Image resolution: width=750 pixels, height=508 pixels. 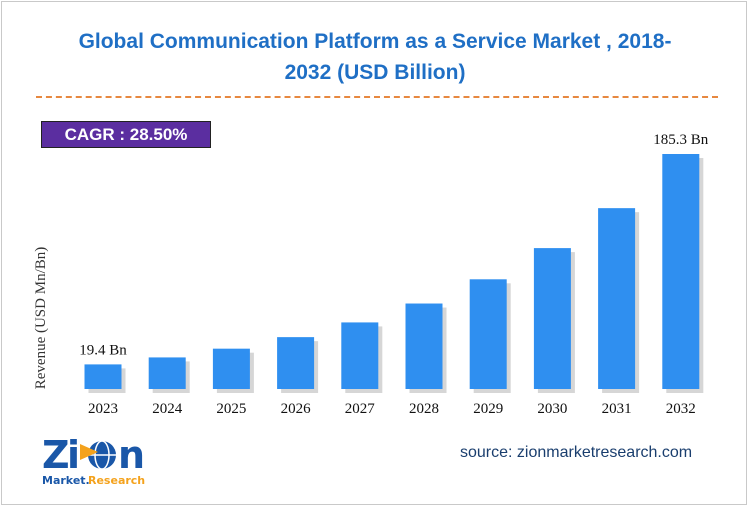 What do you see at coordinates (73, 455) in the screenshot?
I see `svg-text: i` at bounding box center [73, 455].